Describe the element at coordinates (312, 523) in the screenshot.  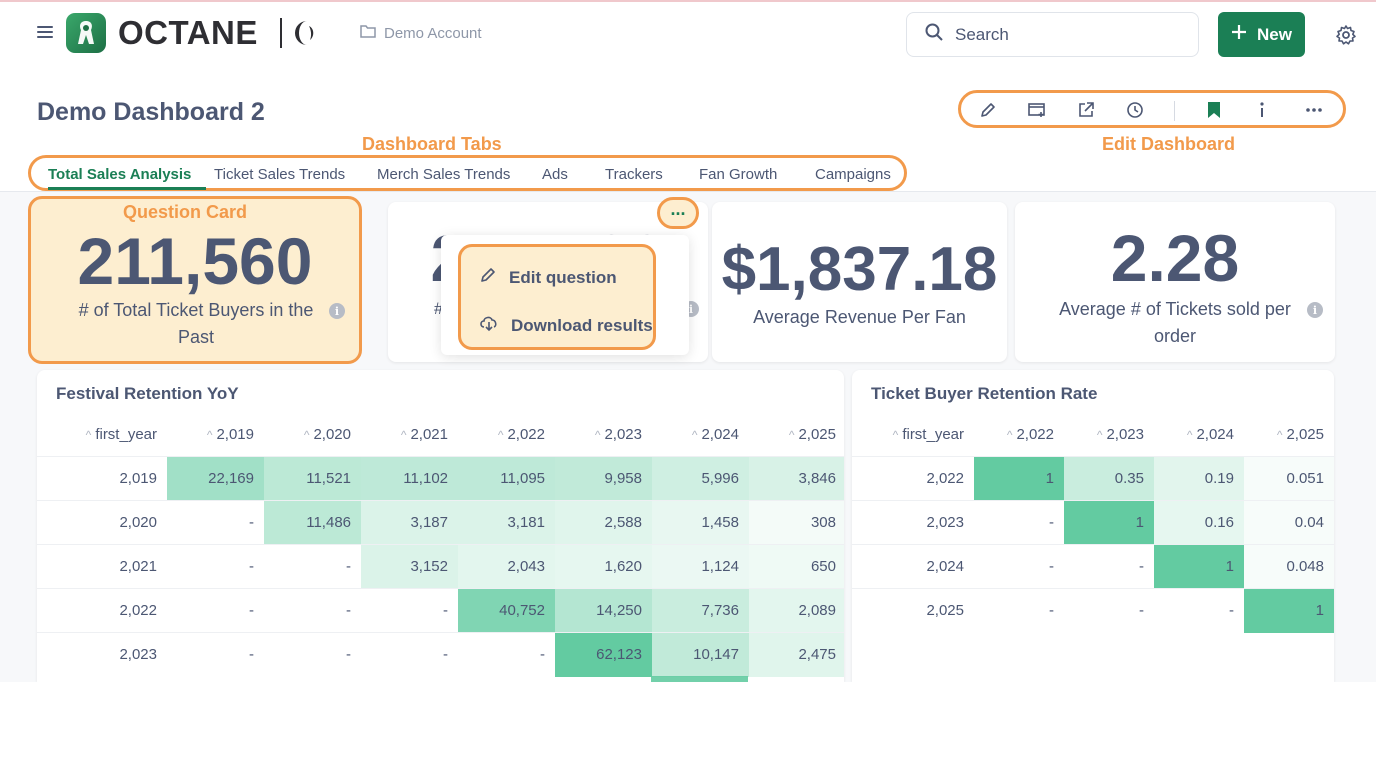
I see `table-cell: 11,486` at that location.